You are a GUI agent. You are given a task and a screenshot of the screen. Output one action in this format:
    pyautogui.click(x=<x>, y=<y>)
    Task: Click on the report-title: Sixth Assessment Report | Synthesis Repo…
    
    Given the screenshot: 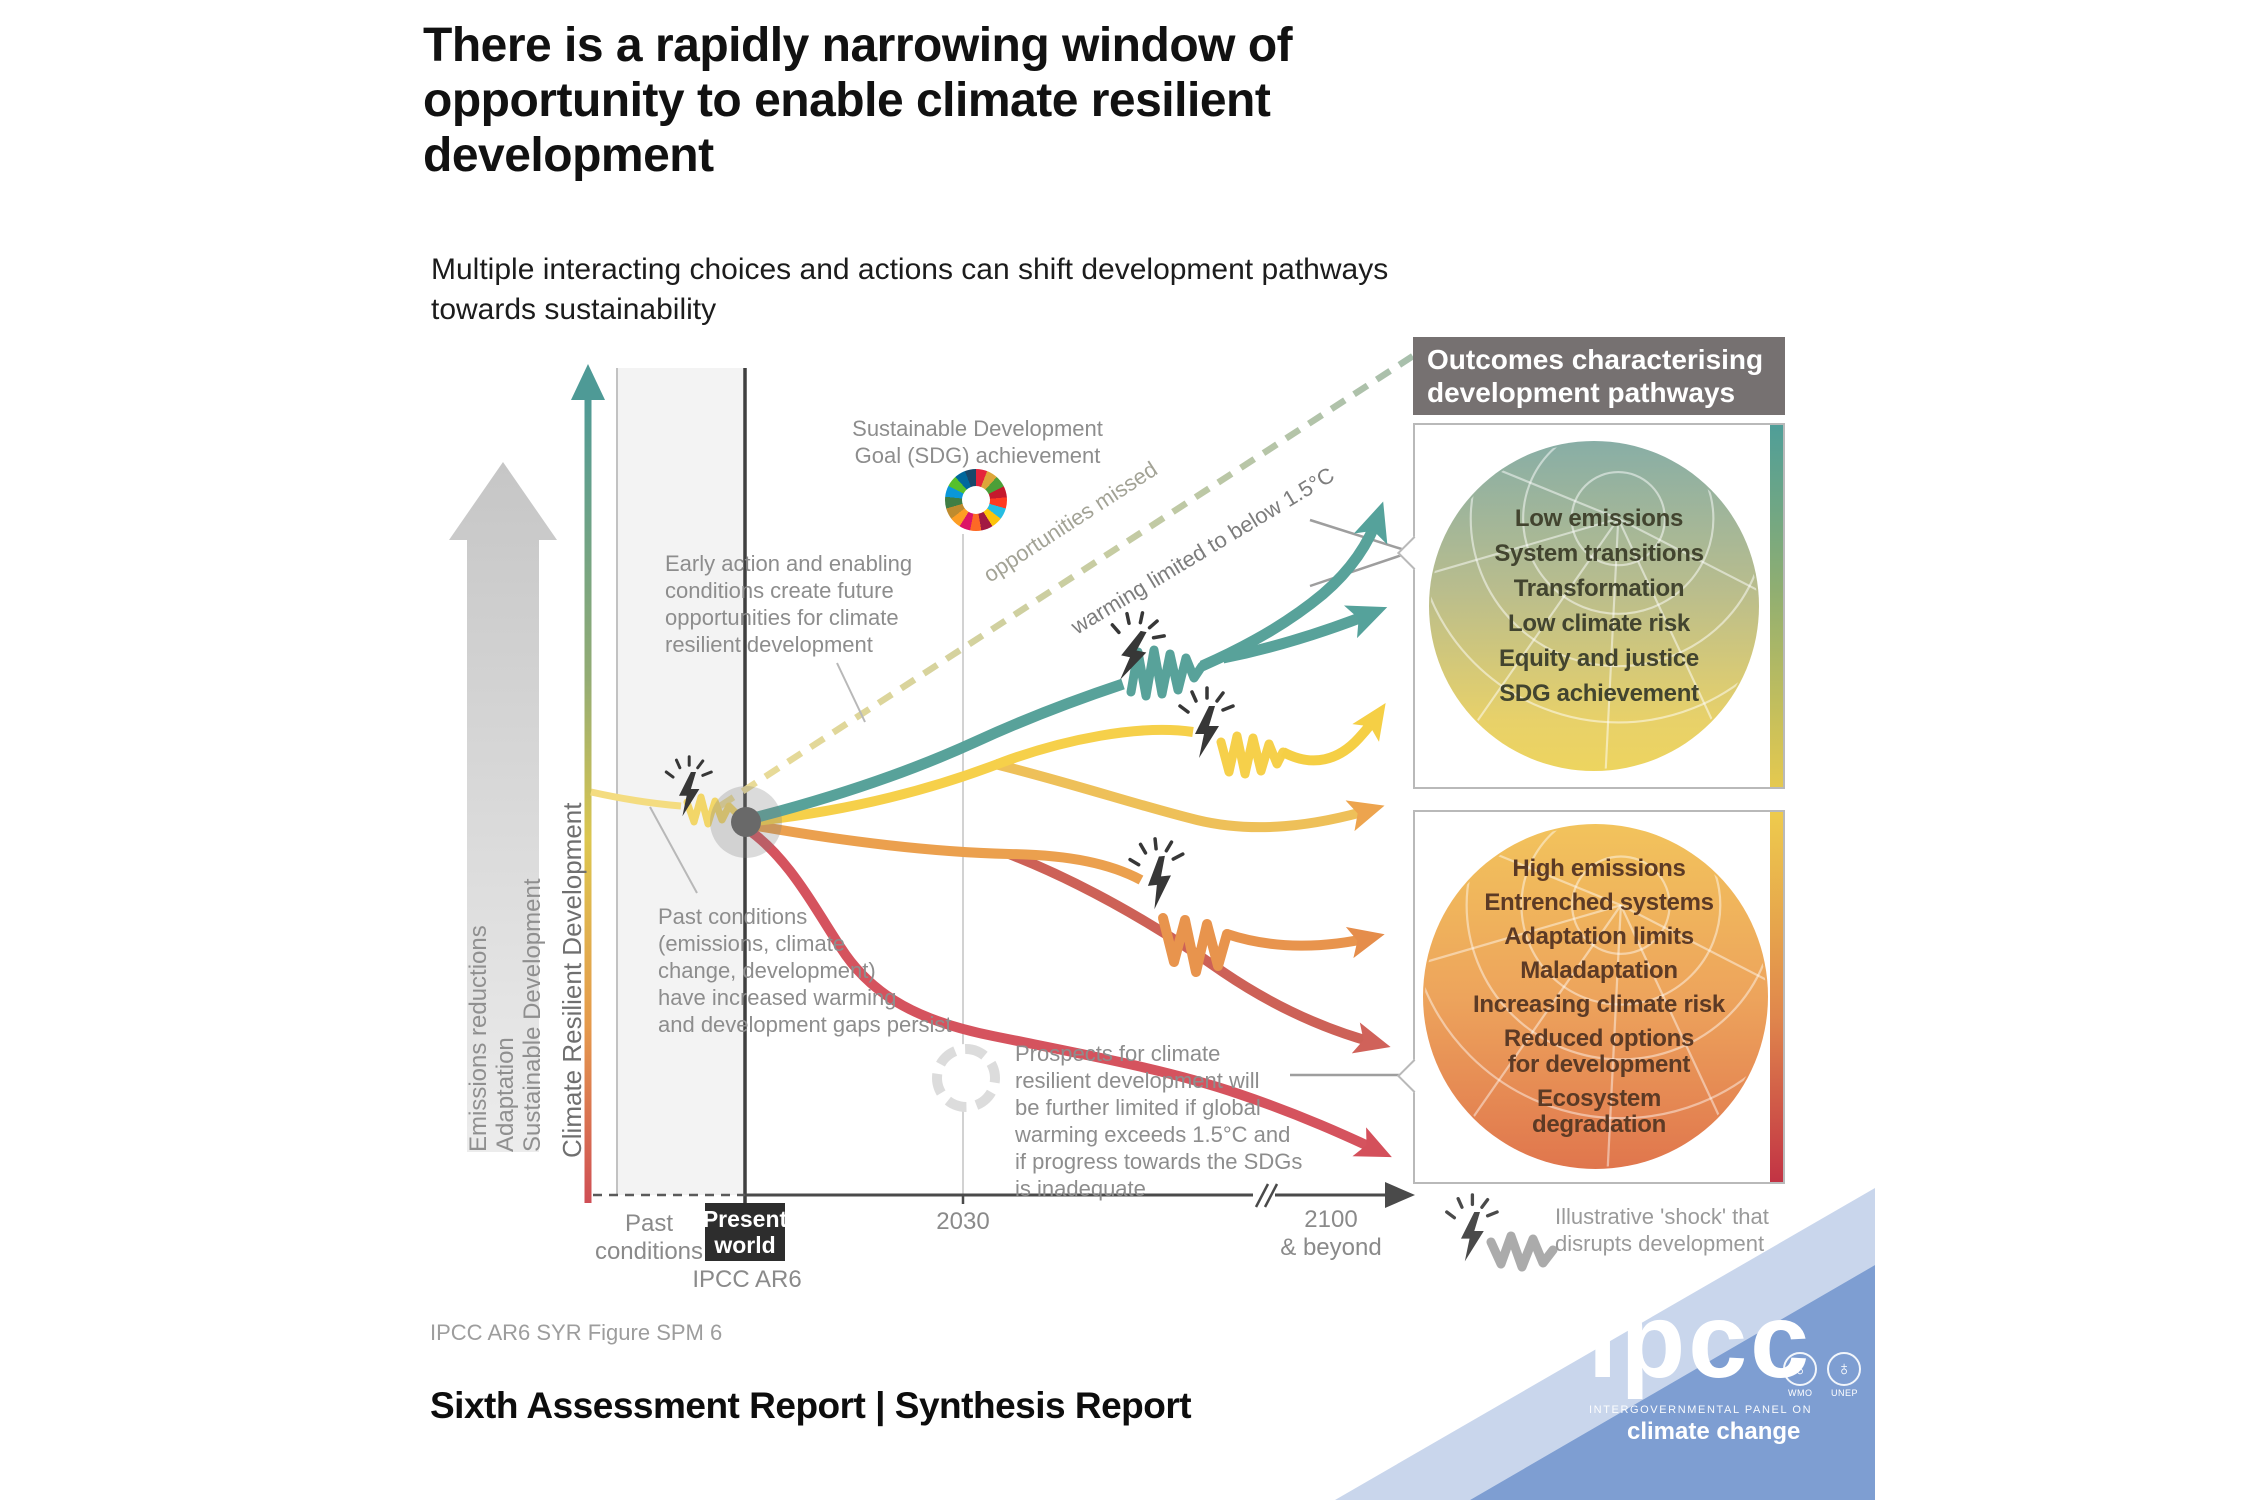 What is the action you would take?
    pyautogui.click(x=811, y=1405)
    